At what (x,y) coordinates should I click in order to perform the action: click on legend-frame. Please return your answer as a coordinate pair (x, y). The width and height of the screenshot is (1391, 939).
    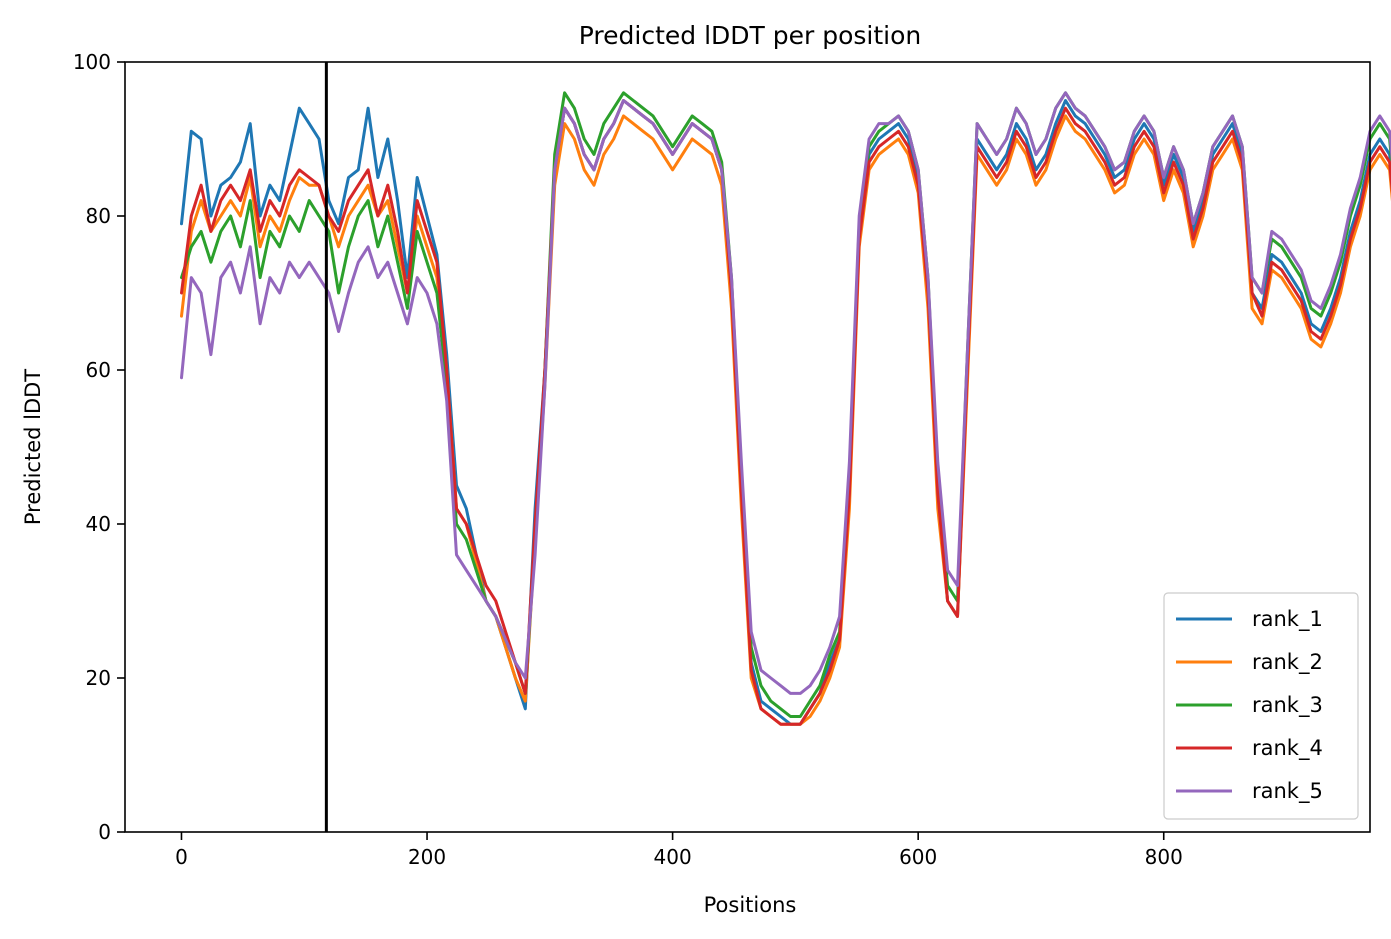
    Looking at the image, I should click on (1261, 706).